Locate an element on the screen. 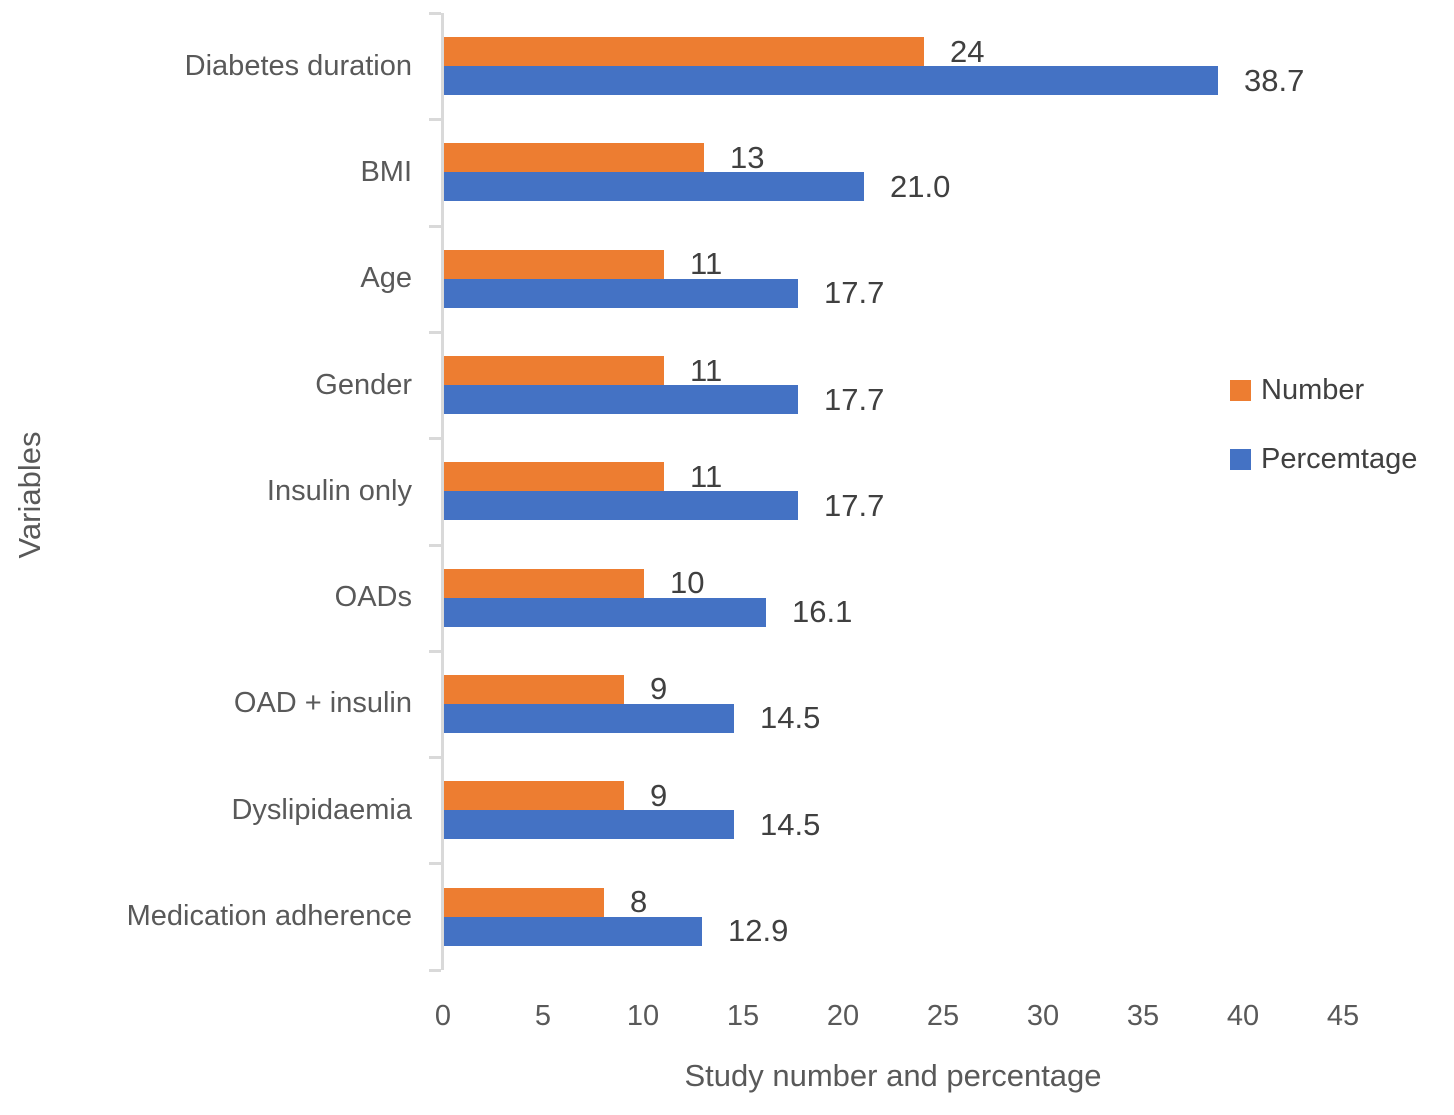 Image resolution: width=1454 pixels, height=1115 pixels. data-label-number: 10 is located at coordinates (687, 583).